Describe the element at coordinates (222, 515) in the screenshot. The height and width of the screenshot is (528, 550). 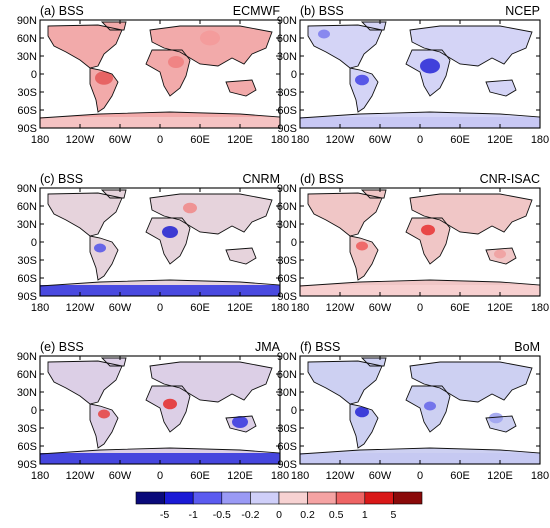
I see `colorbar-tick-label: -0.5` at that location.